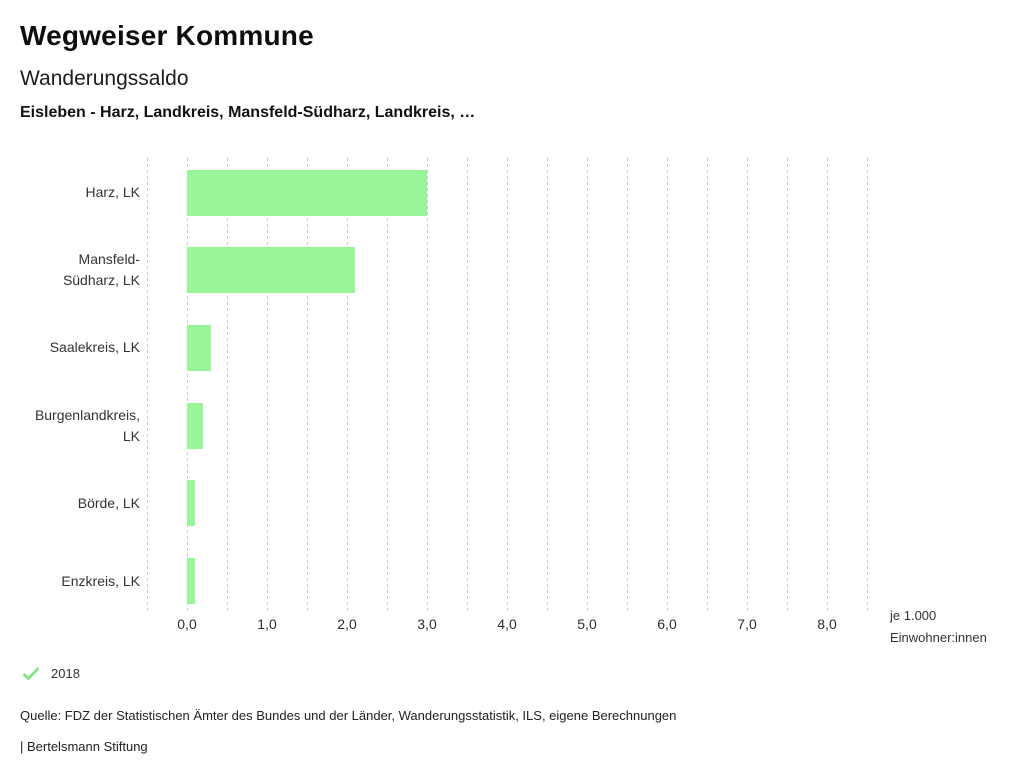 The height and width of the screenshot is (780, 1024). What do you see at coordinates (271, 270) in the screenshot?
I see `bar-Mansfeld-Südharz, LK` at bounding box center [271, 270].